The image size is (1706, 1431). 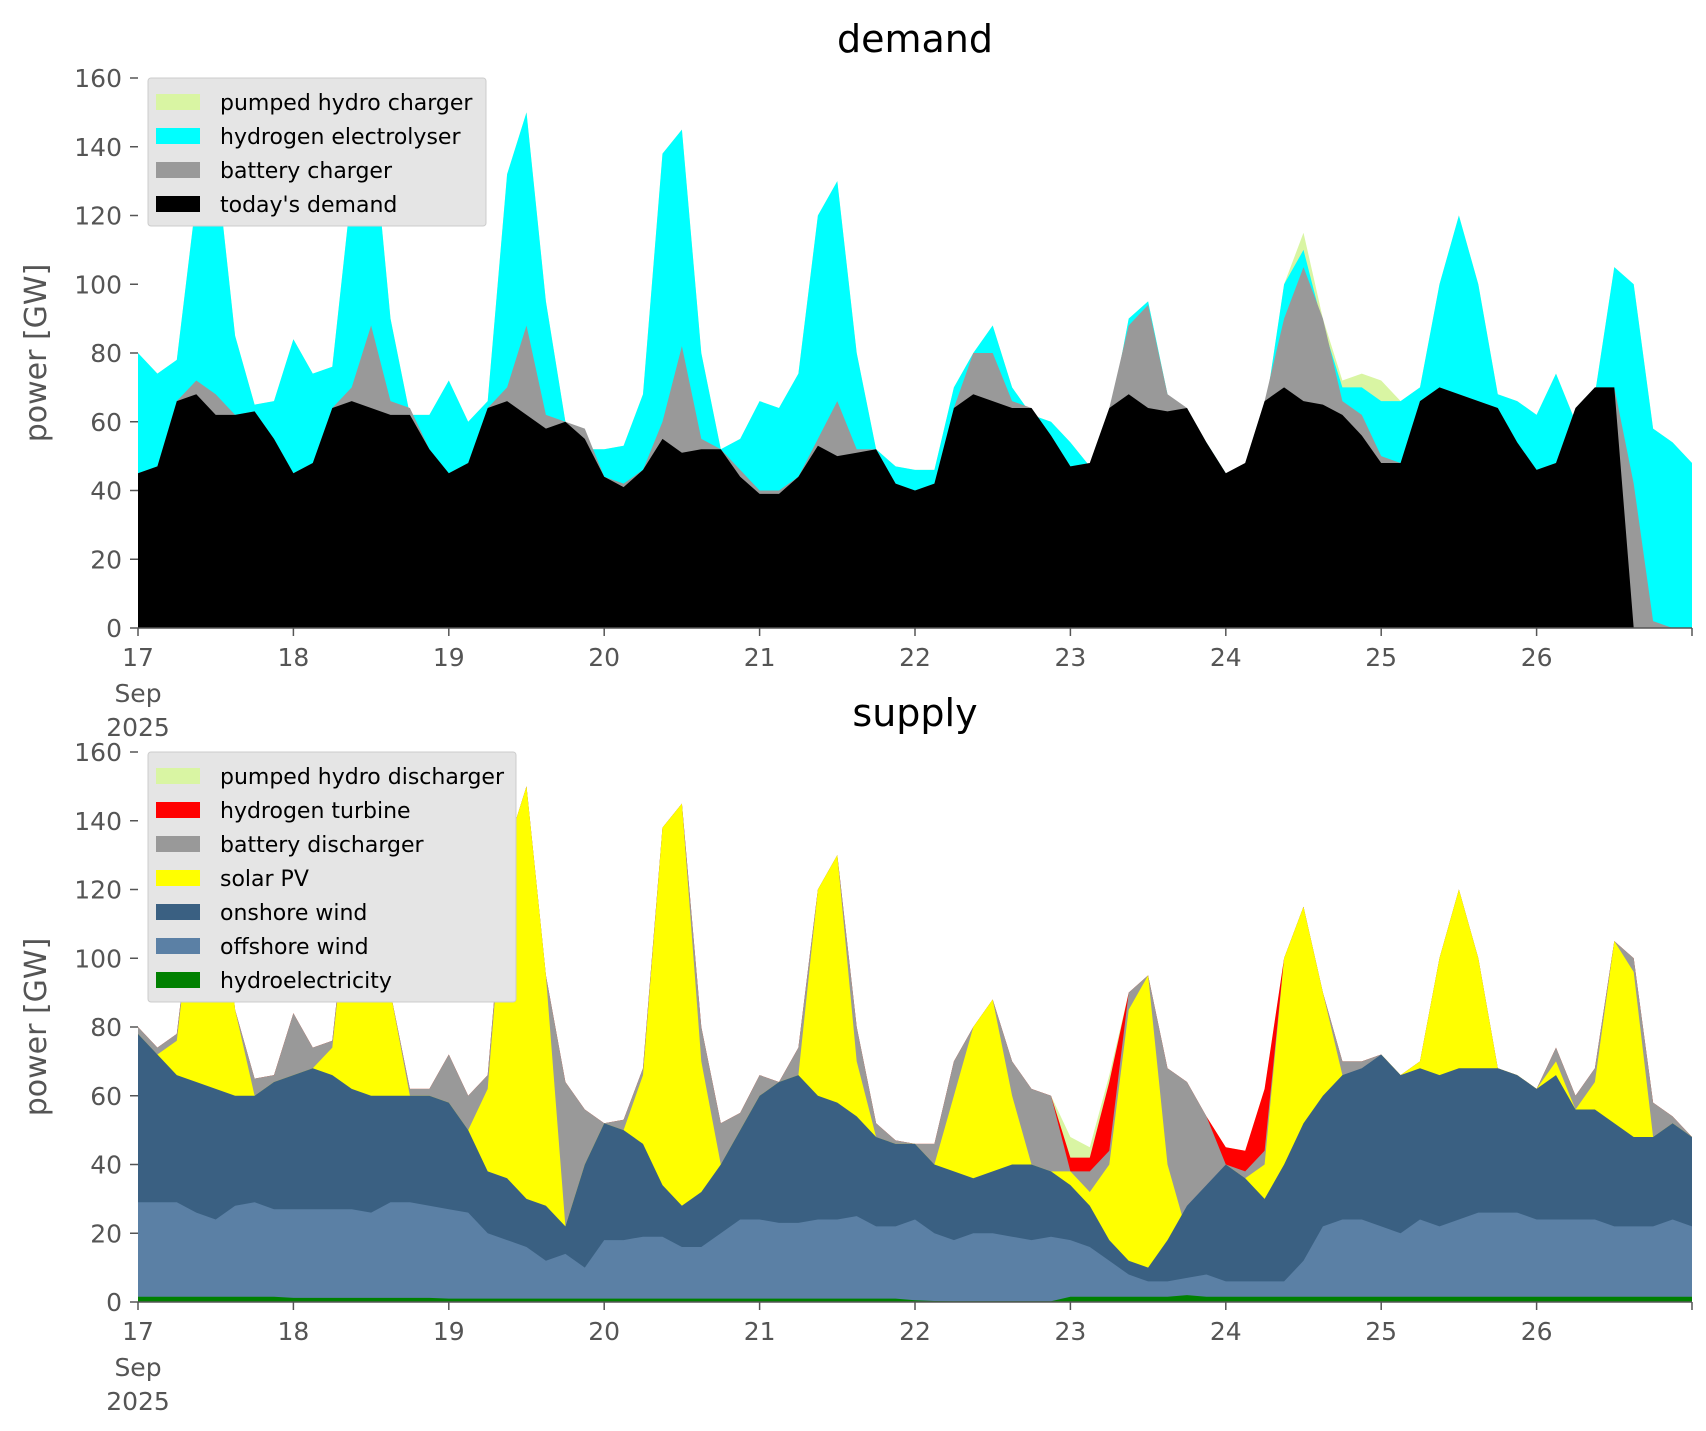 What do you see at coordinates (346, 103) in the screenshot?
I see `legend-entry: pumped hydro charger` at bounding box center [346, 103].